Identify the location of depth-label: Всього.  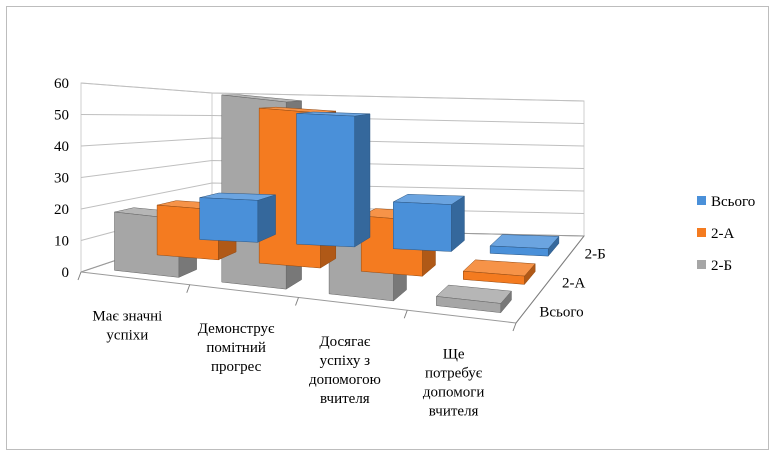
(561, 313).